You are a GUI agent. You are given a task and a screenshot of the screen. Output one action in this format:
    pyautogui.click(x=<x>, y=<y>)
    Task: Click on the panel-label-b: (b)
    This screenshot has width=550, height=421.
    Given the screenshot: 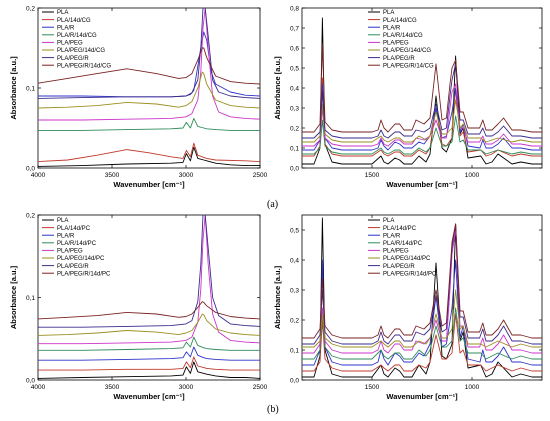 What is the action you would take?
    pyautogui.click(x=273, y=409)
    